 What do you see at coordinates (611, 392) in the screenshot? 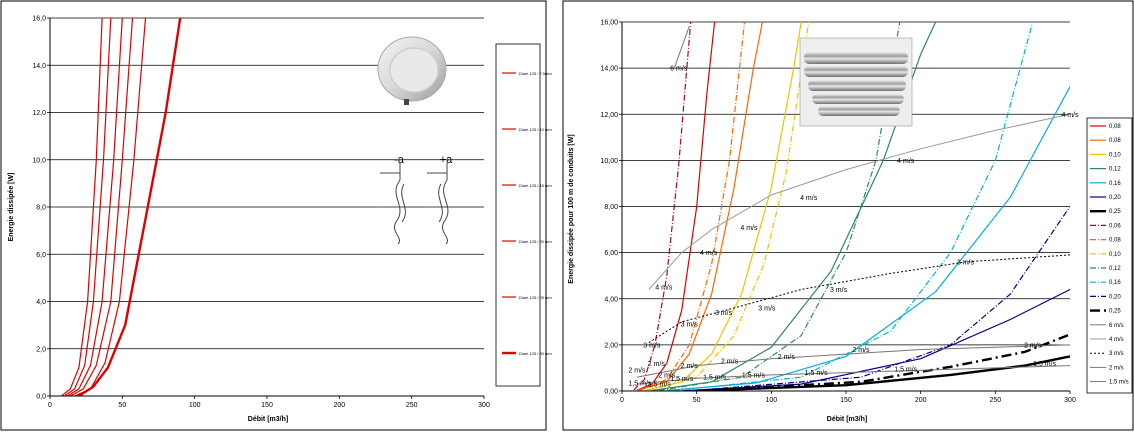
I see `y-tick-label: 0,00` at bounding box center [611, 392].